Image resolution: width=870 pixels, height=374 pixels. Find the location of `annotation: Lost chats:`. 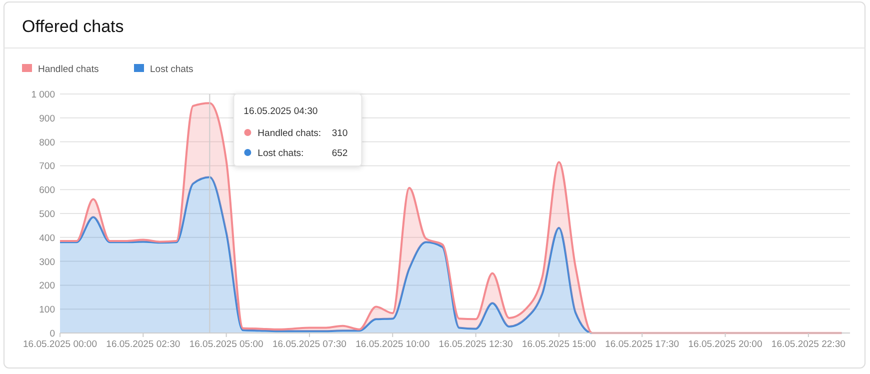

annotation: Lost chats: is located at coordinates (281, 153).